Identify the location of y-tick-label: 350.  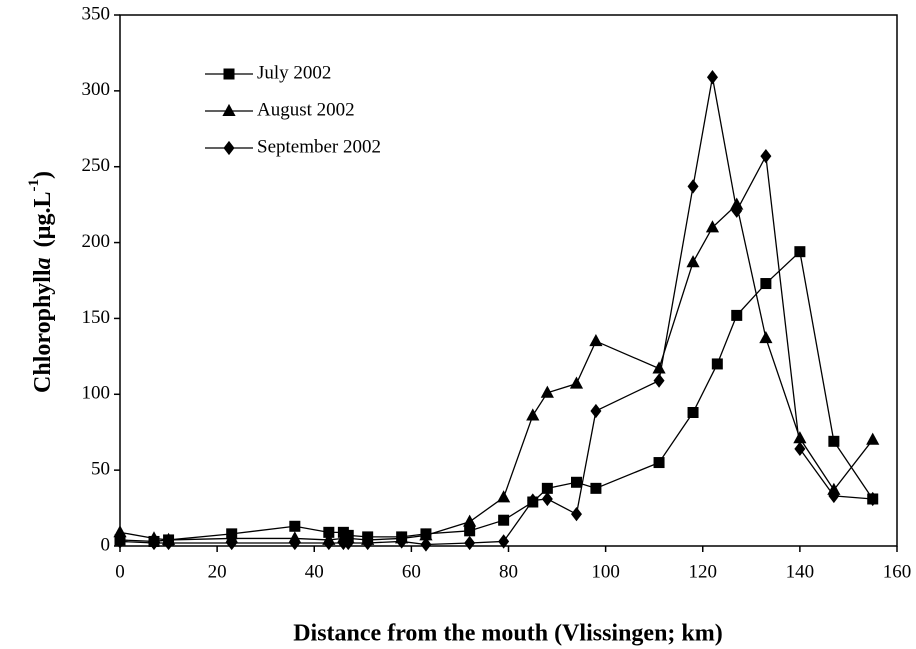
(96, 13).